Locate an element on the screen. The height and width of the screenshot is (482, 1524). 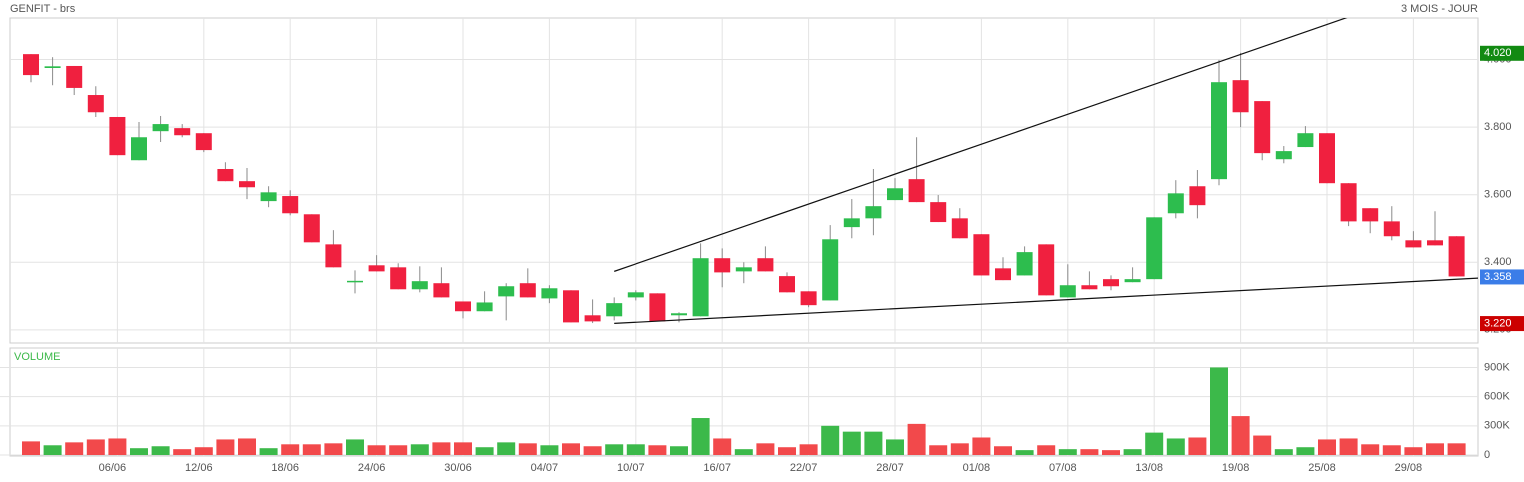
x-tick-label: 12/06 is located at coordinates (199, 468).